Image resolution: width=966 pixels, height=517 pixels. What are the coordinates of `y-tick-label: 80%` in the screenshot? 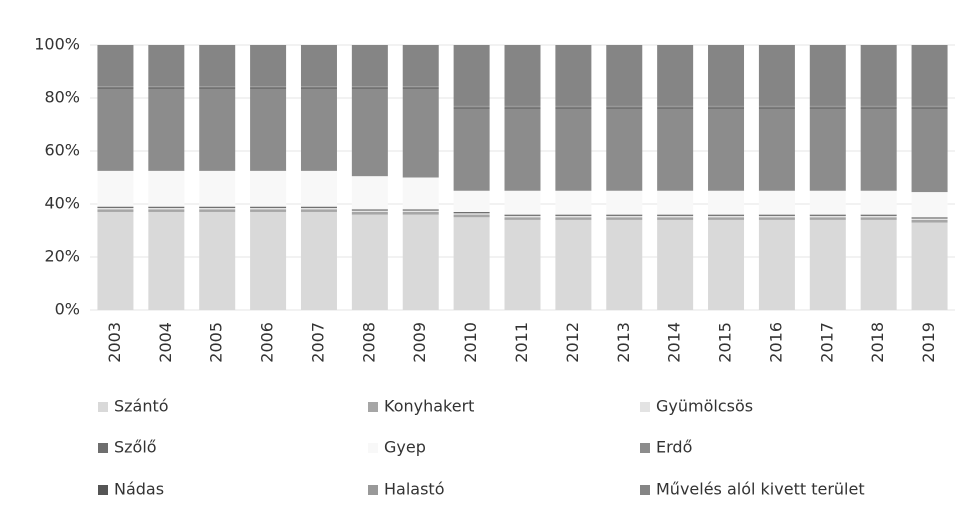 It's located at (62, 97).